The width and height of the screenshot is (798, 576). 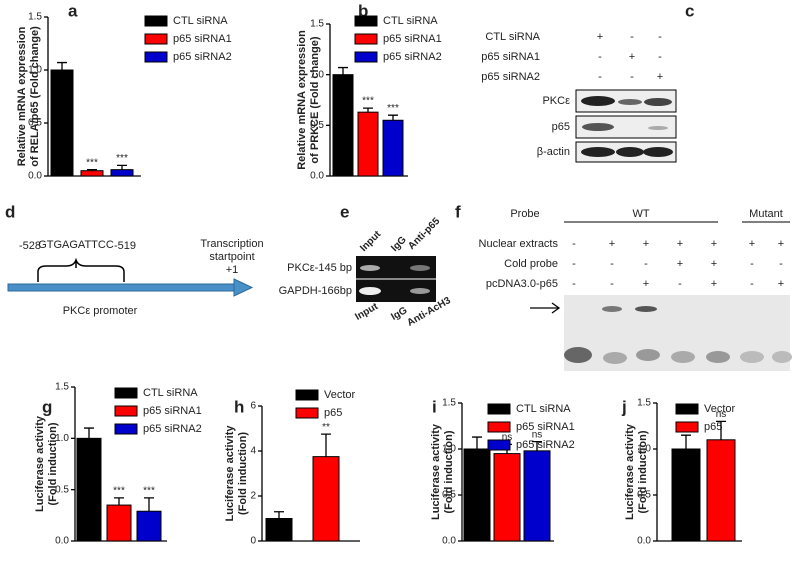 What do you see at coordinates (519, 244) in the screenshot?
I see `condition-label: Nuclear extracts` at bounding box center [519, 244].